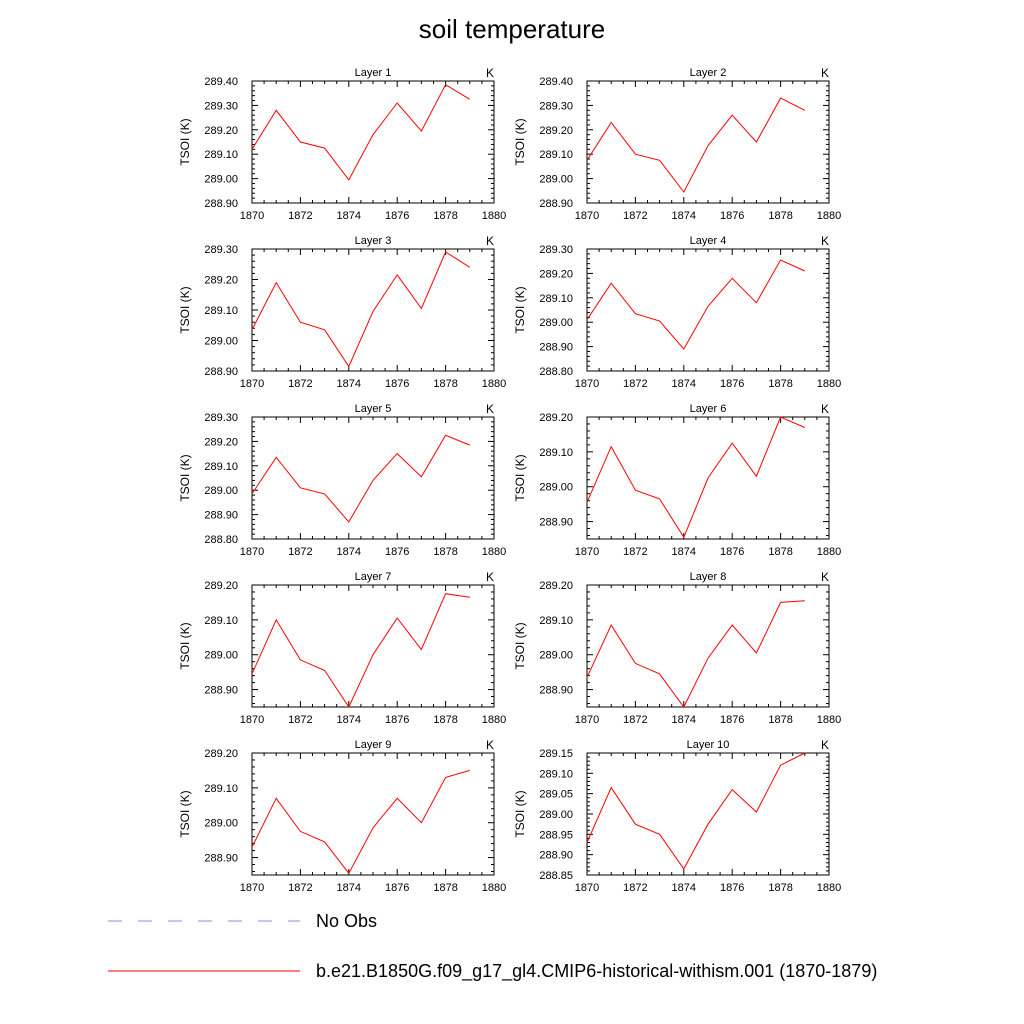 This screenshot has height=1024, width=1024. Describe the element at coordinates (512, 29) in the screenshot. I see `figure-title: soil temperature` at that location.